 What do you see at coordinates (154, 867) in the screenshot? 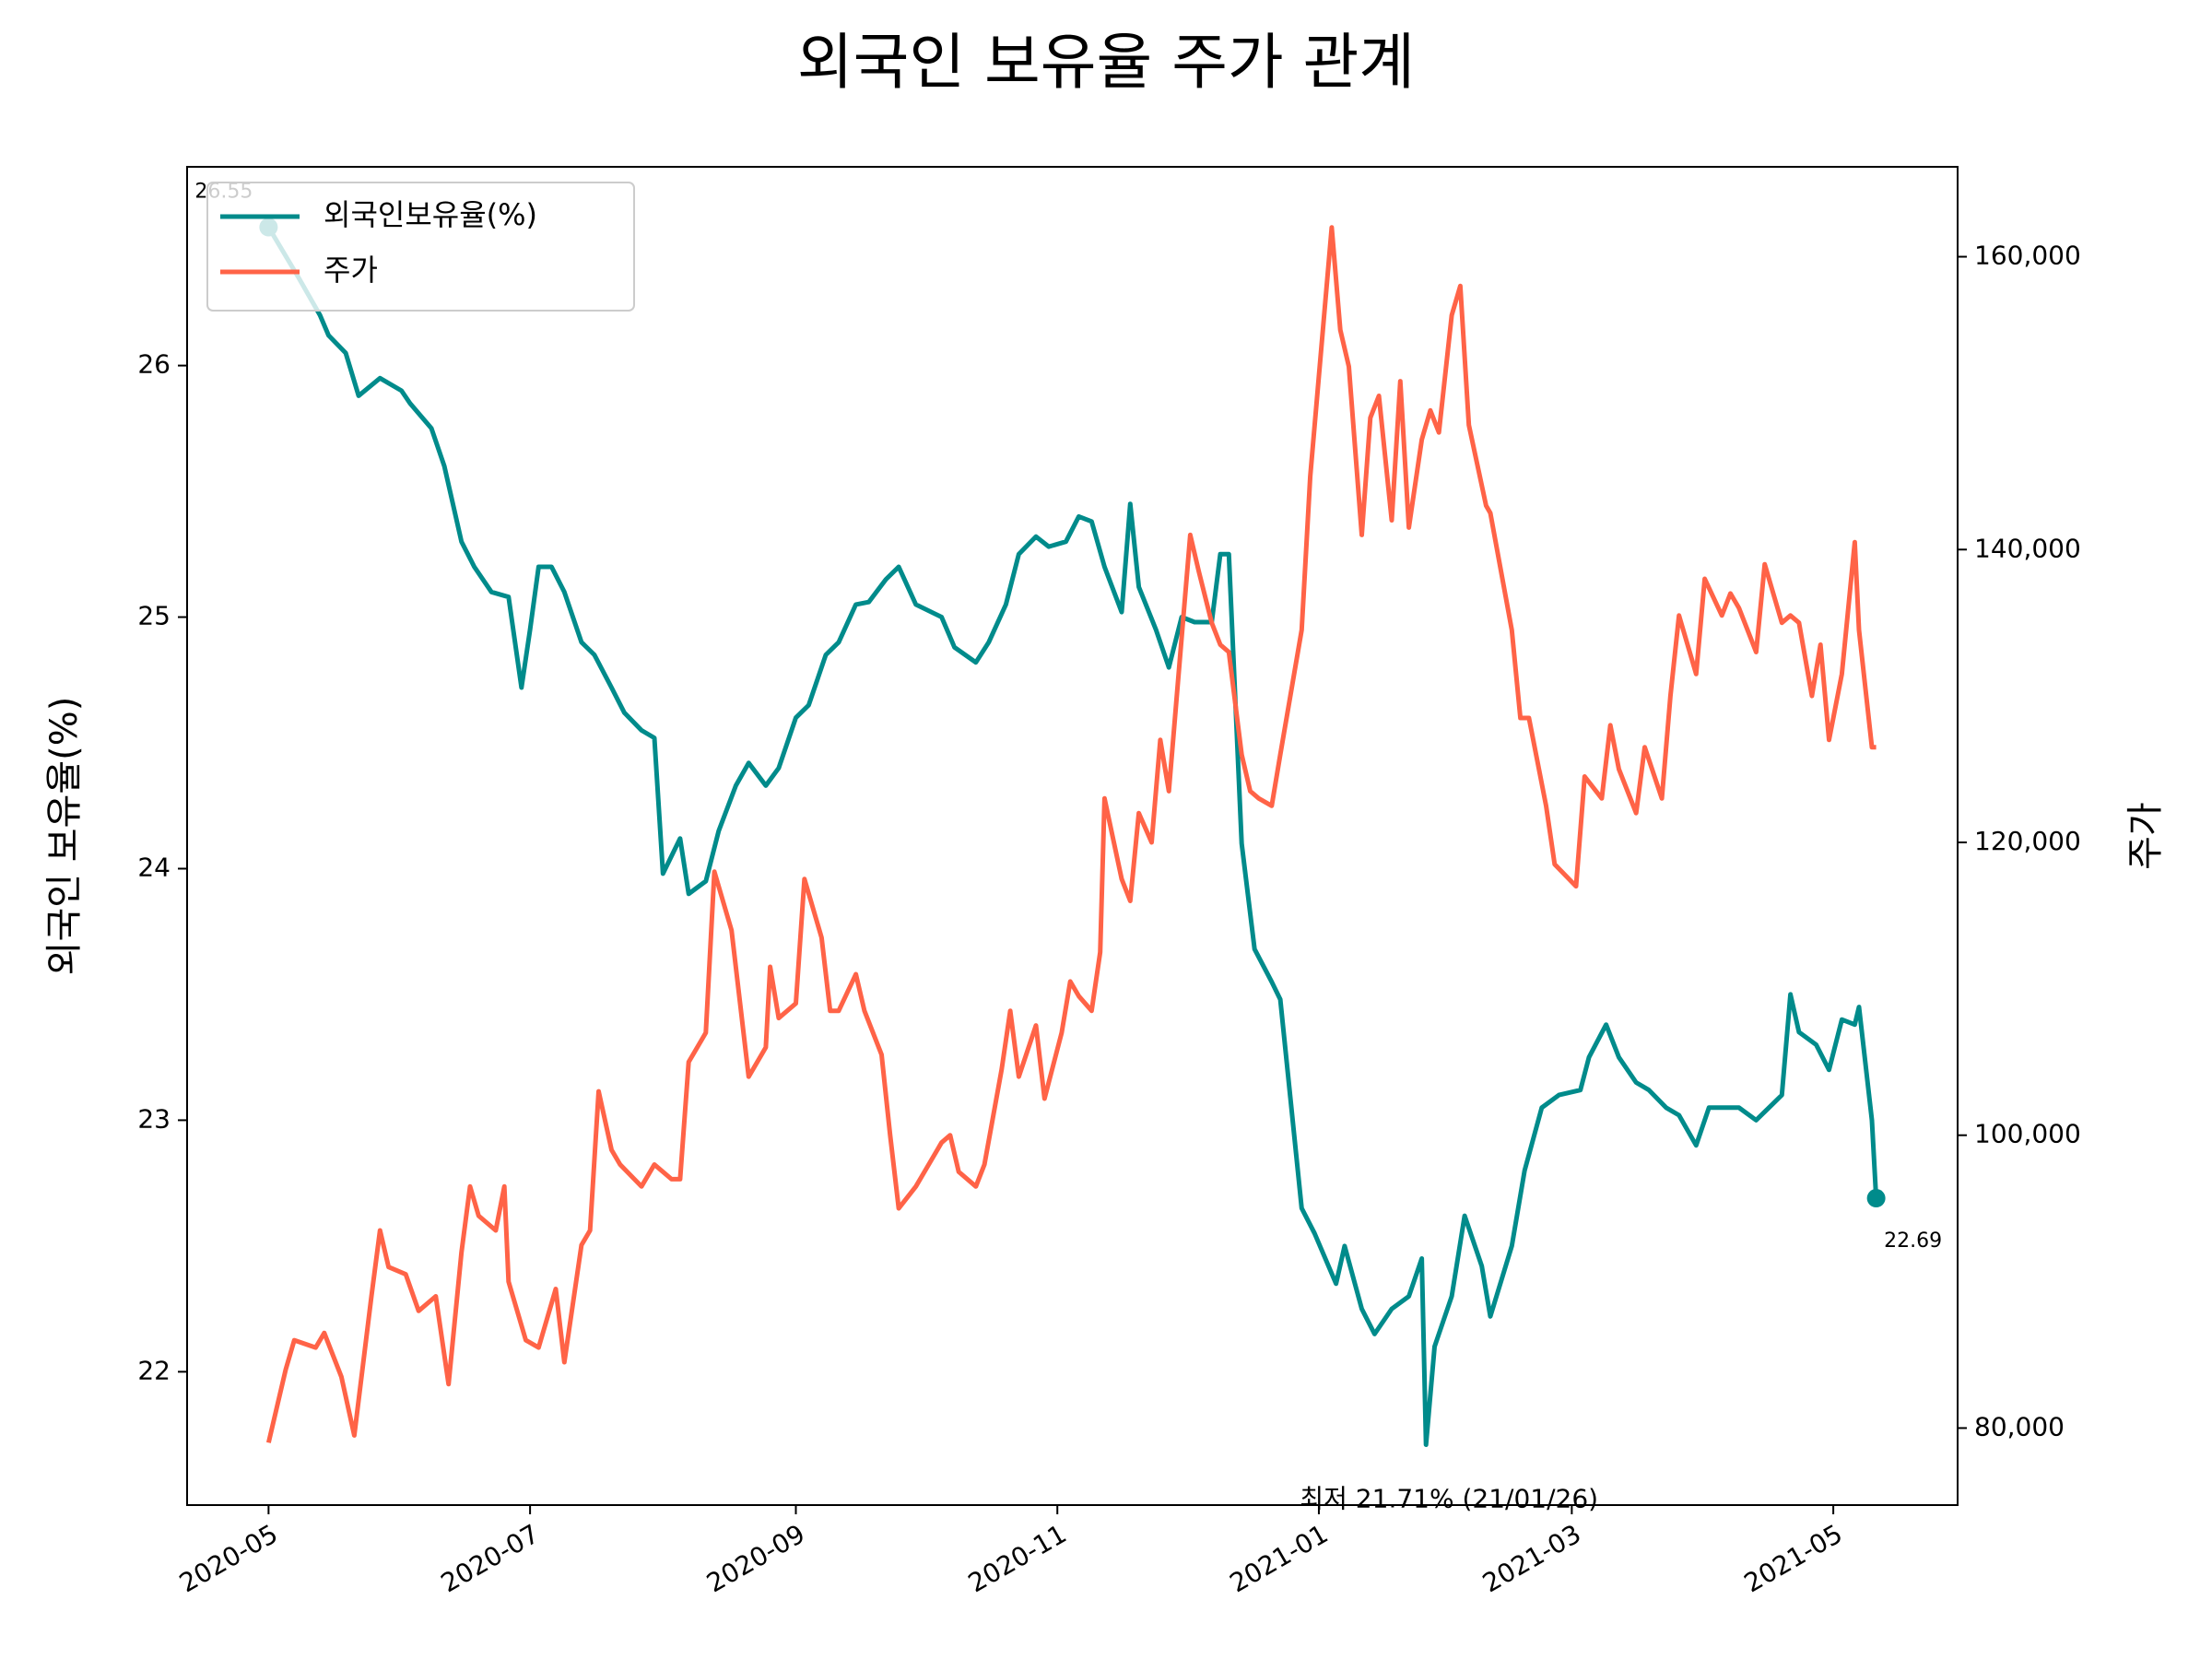
I see `y-tick-label: 24` at bounding box center [154, 867].